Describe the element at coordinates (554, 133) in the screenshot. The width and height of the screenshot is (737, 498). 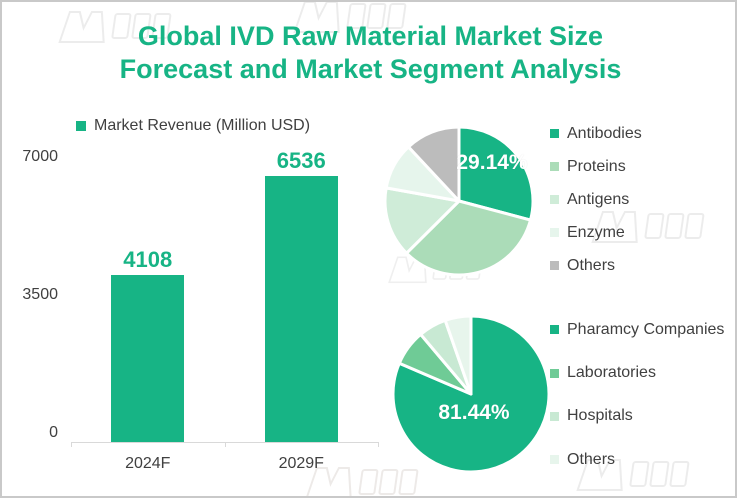
I see `legend-swatch-antibodies` at that location.